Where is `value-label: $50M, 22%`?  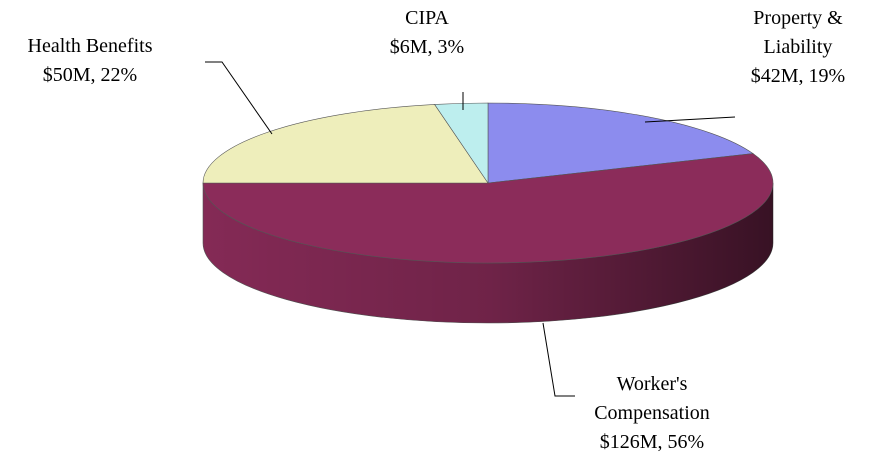
value-label: $50M, 22% is located at coordinates (90, 75).